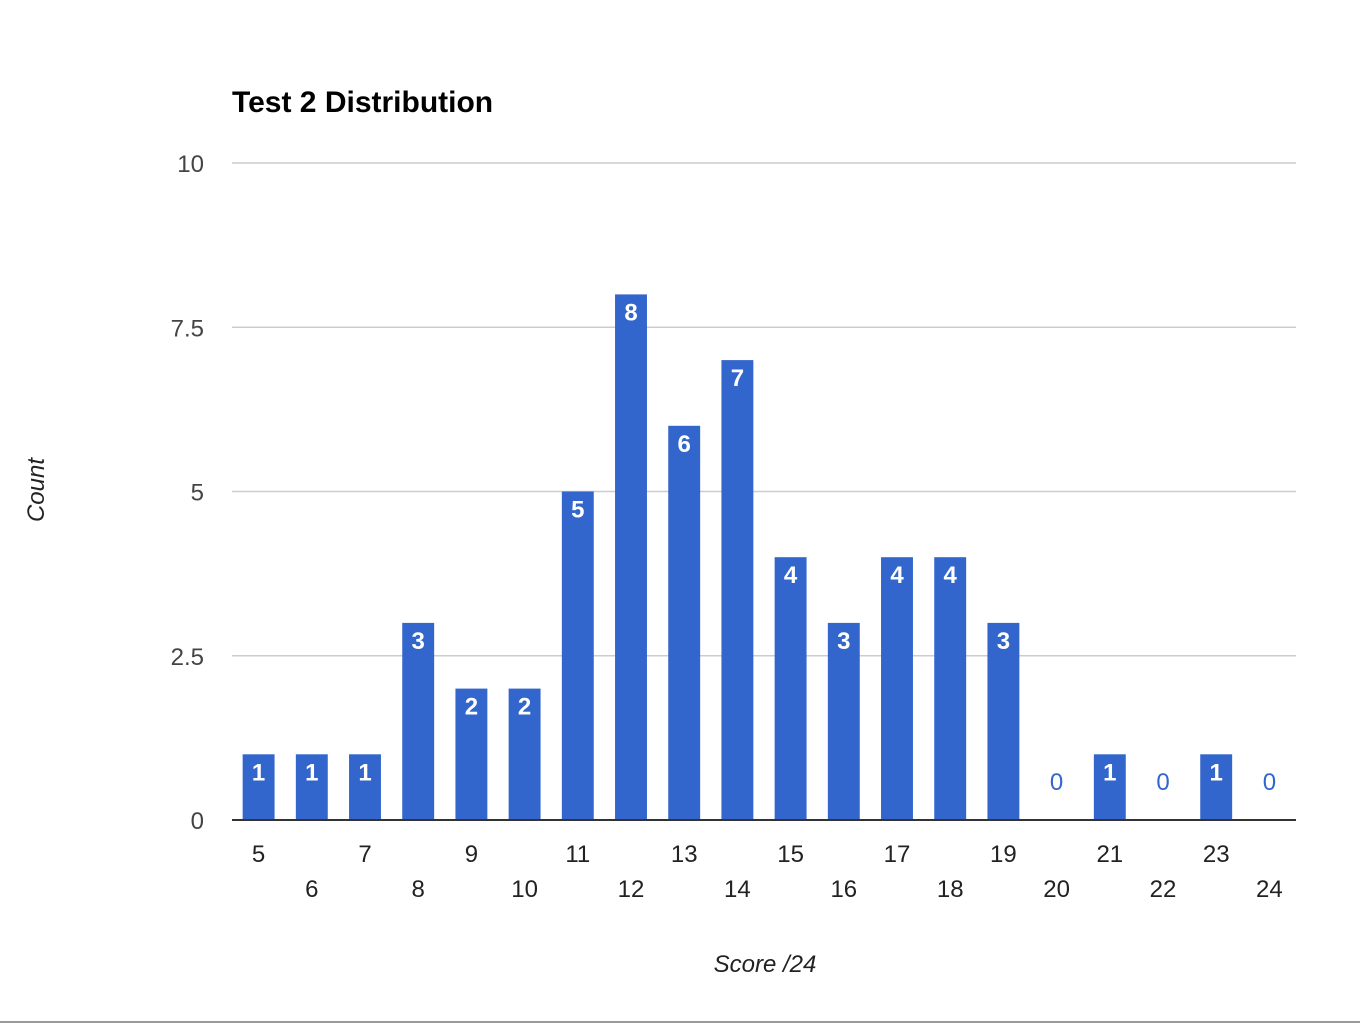 This screenshot has width=1360, height=1025. What do you see at coordinates (362, 102) in the screenshot?
I see `chart-title: Test 2 Distribution` at bounding box center [362, 102].